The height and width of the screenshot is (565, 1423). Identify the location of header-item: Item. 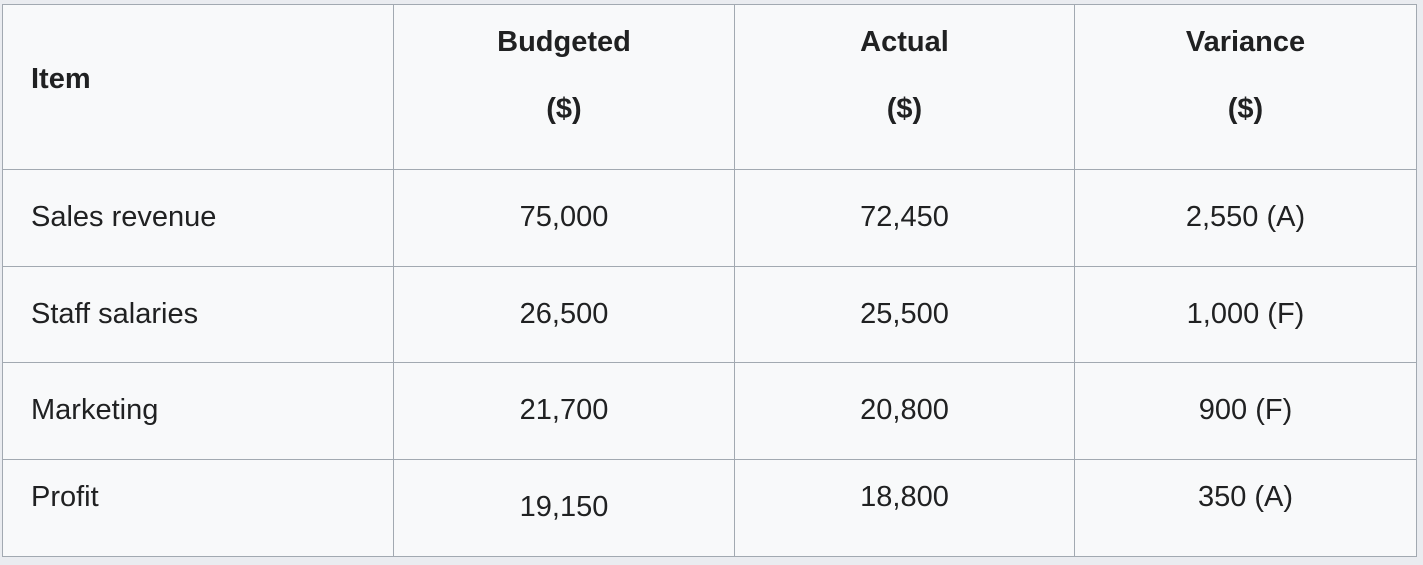
(198, 87).